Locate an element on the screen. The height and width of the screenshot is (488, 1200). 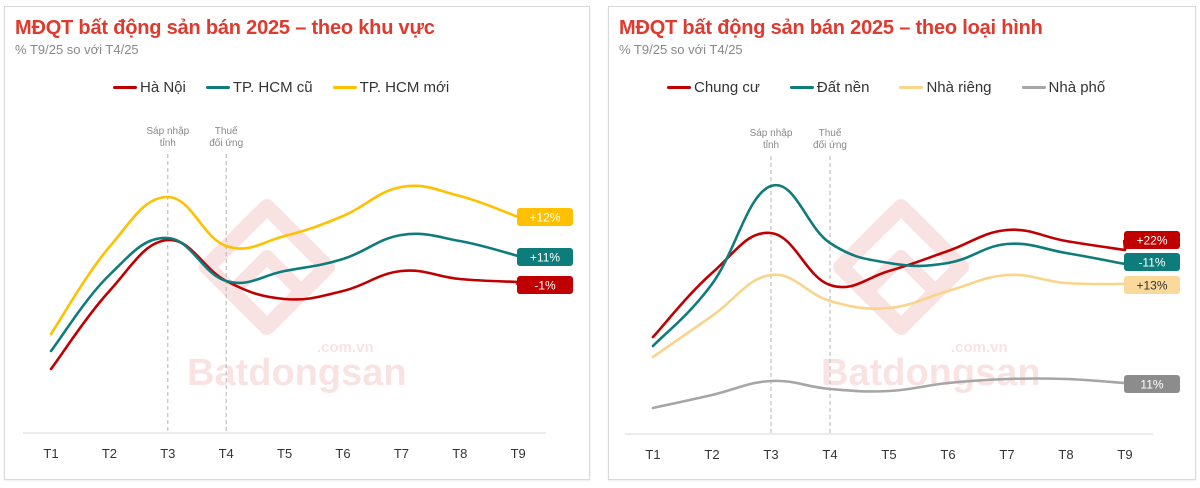
end-value-label: -1% is located at coordinates (545, 286).